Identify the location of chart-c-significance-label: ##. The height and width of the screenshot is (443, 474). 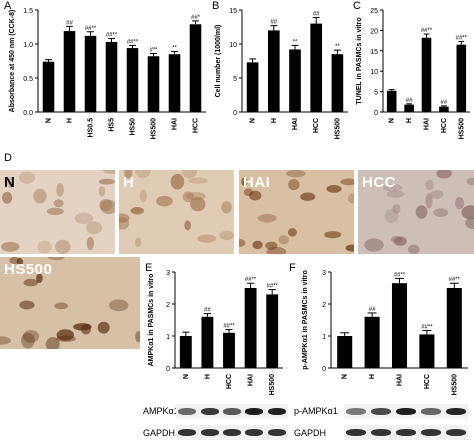
(444, 103).